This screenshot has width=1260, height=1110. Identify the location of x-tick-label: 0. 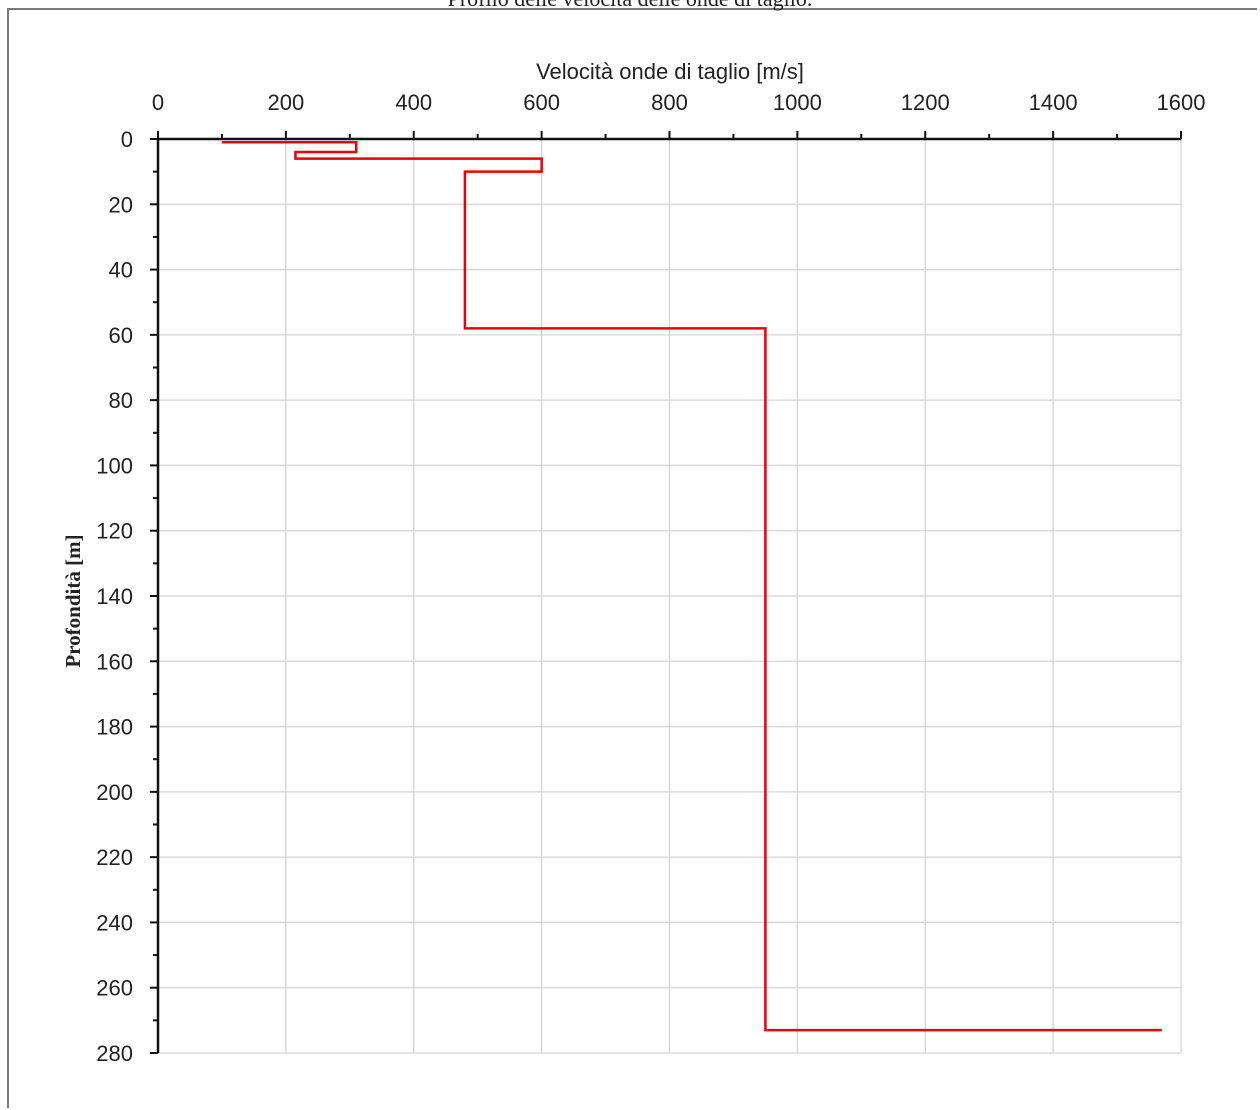
(158, 102).